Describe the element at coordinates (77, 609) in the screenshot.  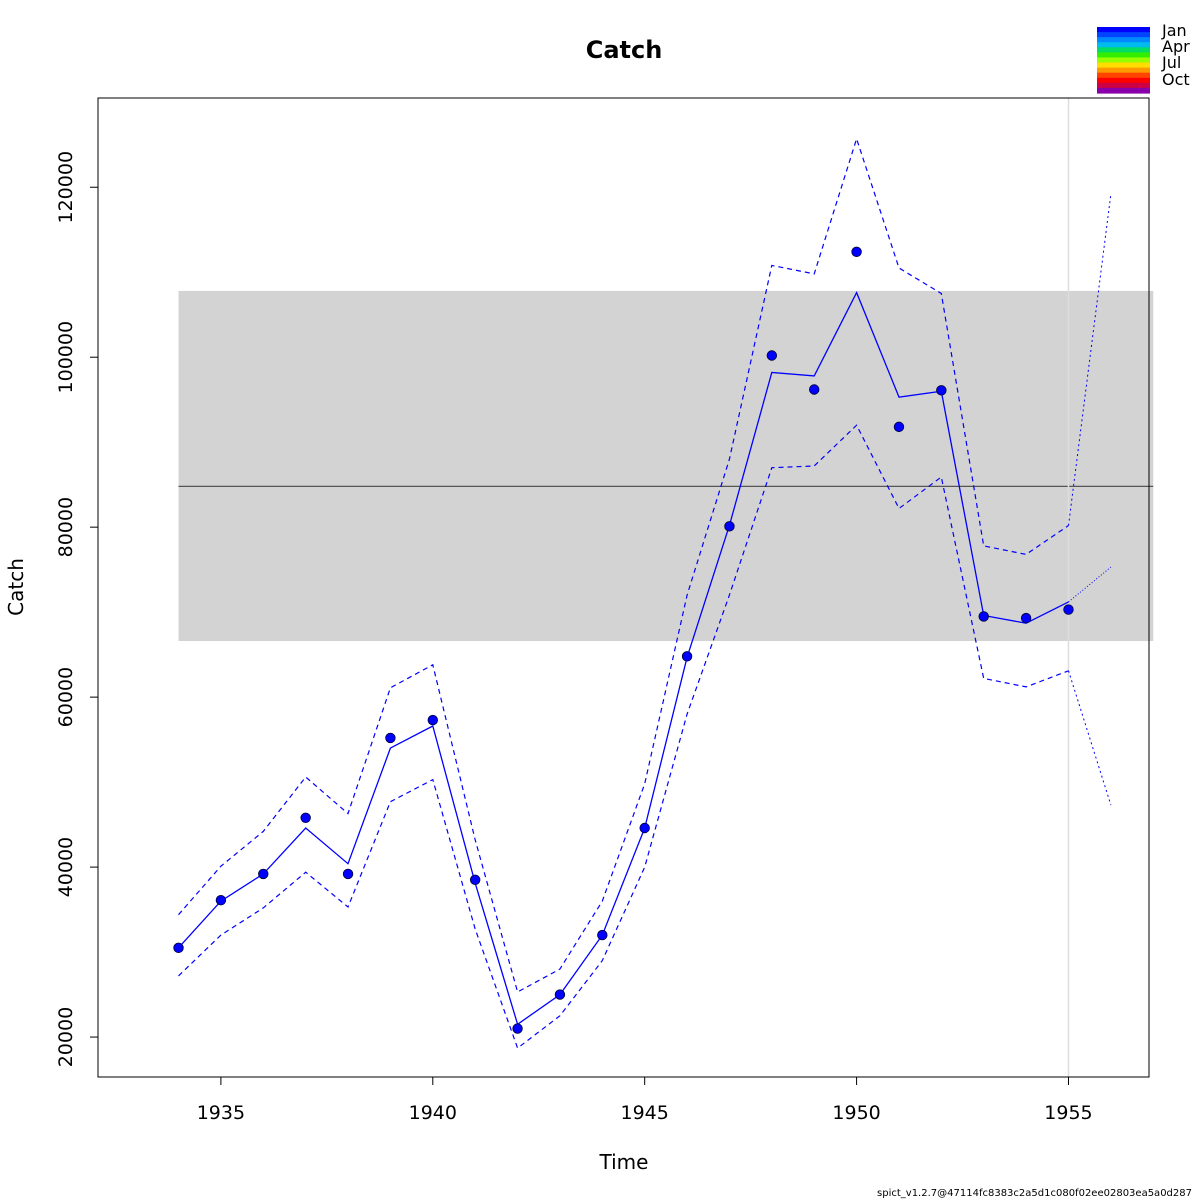
I see `y-axis: 20000 40000 60000 80000 100000 120000` at that location.